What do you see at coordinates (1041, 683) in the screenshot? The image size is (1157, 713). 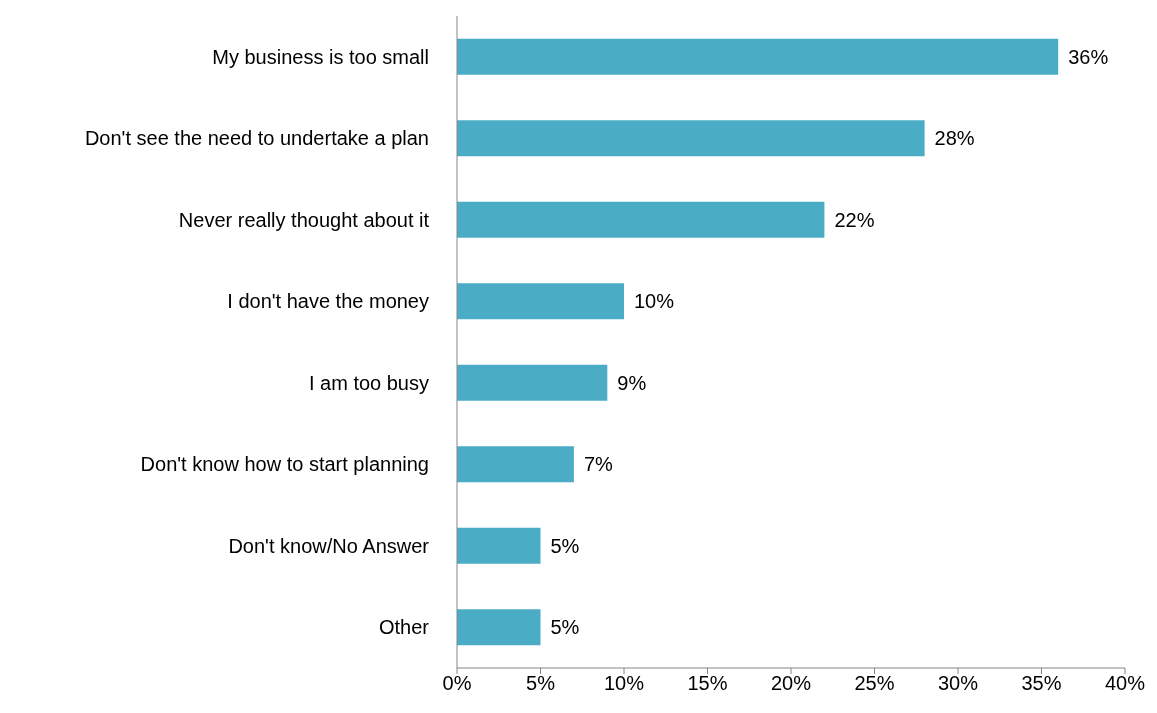 I see `x-tick-label: 35%` at bounding box center [1041, 683].